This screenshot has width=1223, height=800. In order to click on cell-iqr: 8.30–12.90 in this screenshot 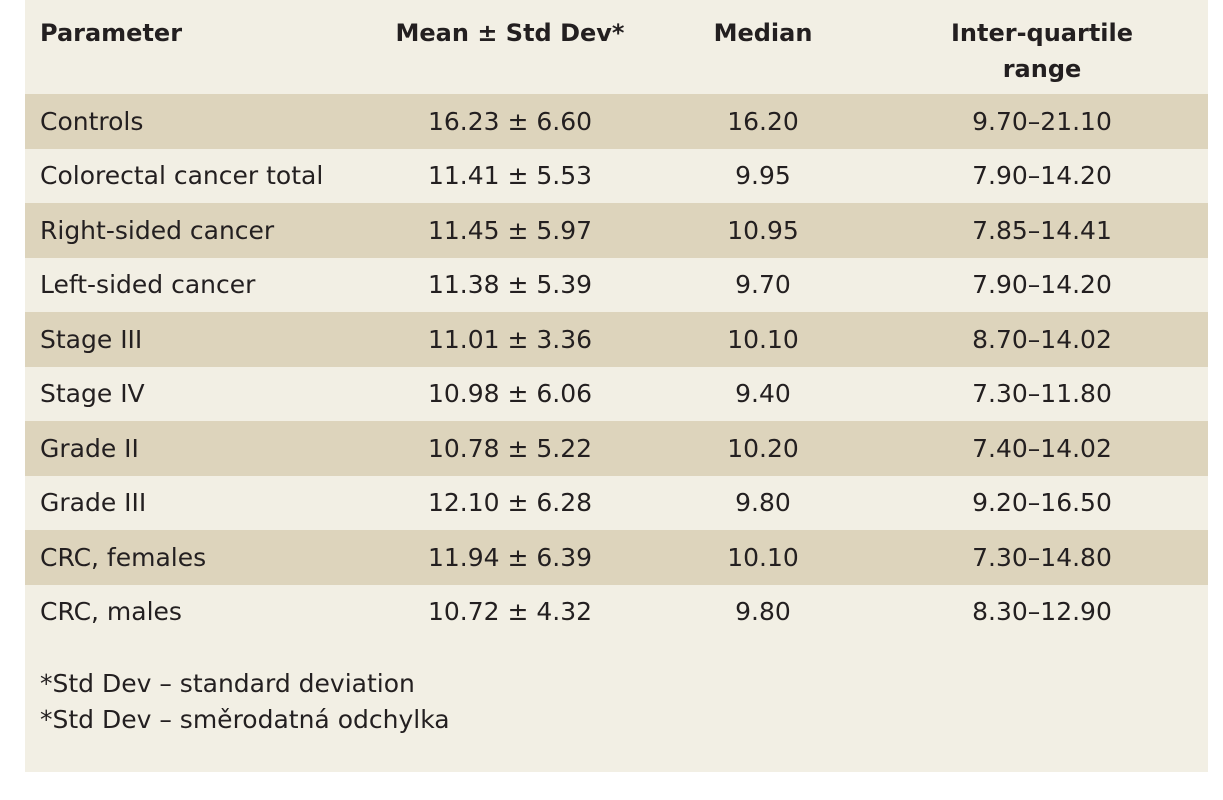, I will do `click(1042, 612)`.